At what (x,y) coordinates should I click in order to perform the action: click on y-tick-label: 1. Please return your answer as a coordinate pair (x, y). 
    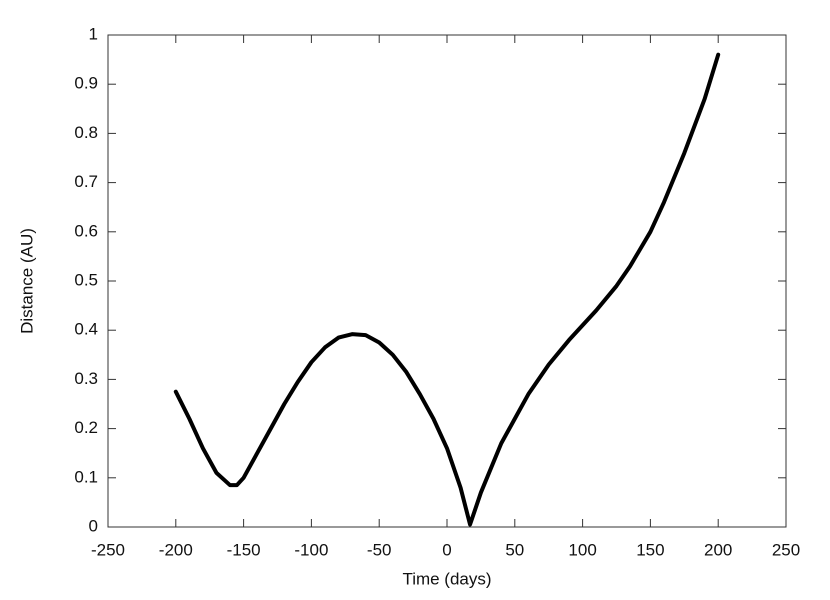
    Looking at the image, I should click on (93, 33).